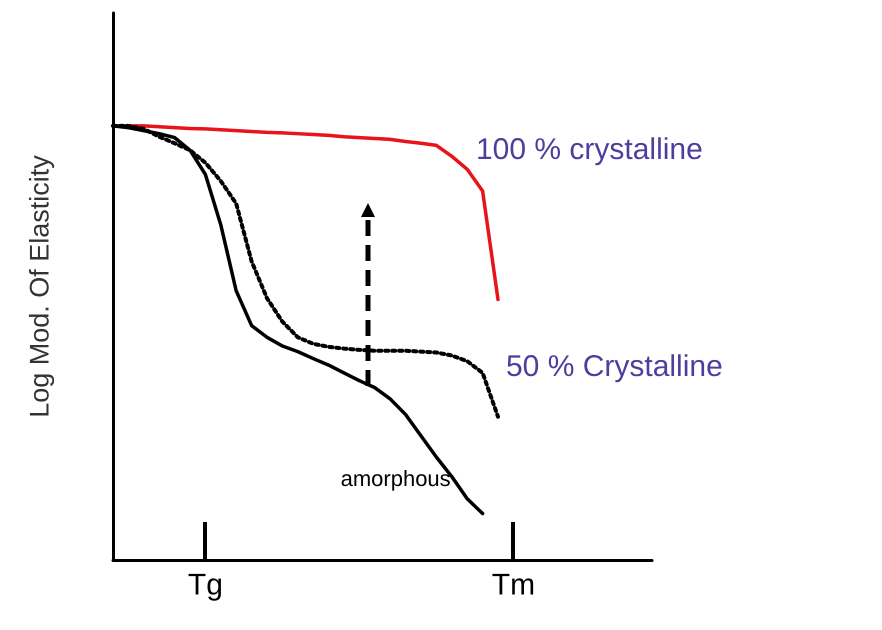  Describe the element at coordinates (205, 585) in the screenshot. I see `x-tick-label: Tg` at that location.